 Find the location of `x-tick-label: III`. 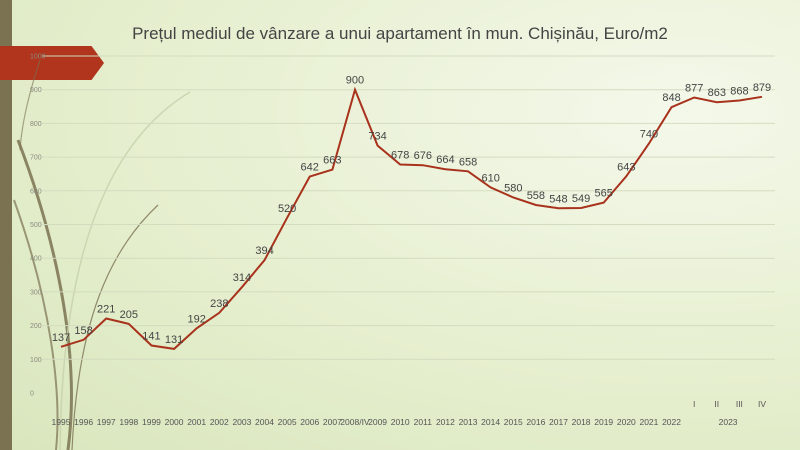

x-tick-label: III is located at coordinates (739, 404).